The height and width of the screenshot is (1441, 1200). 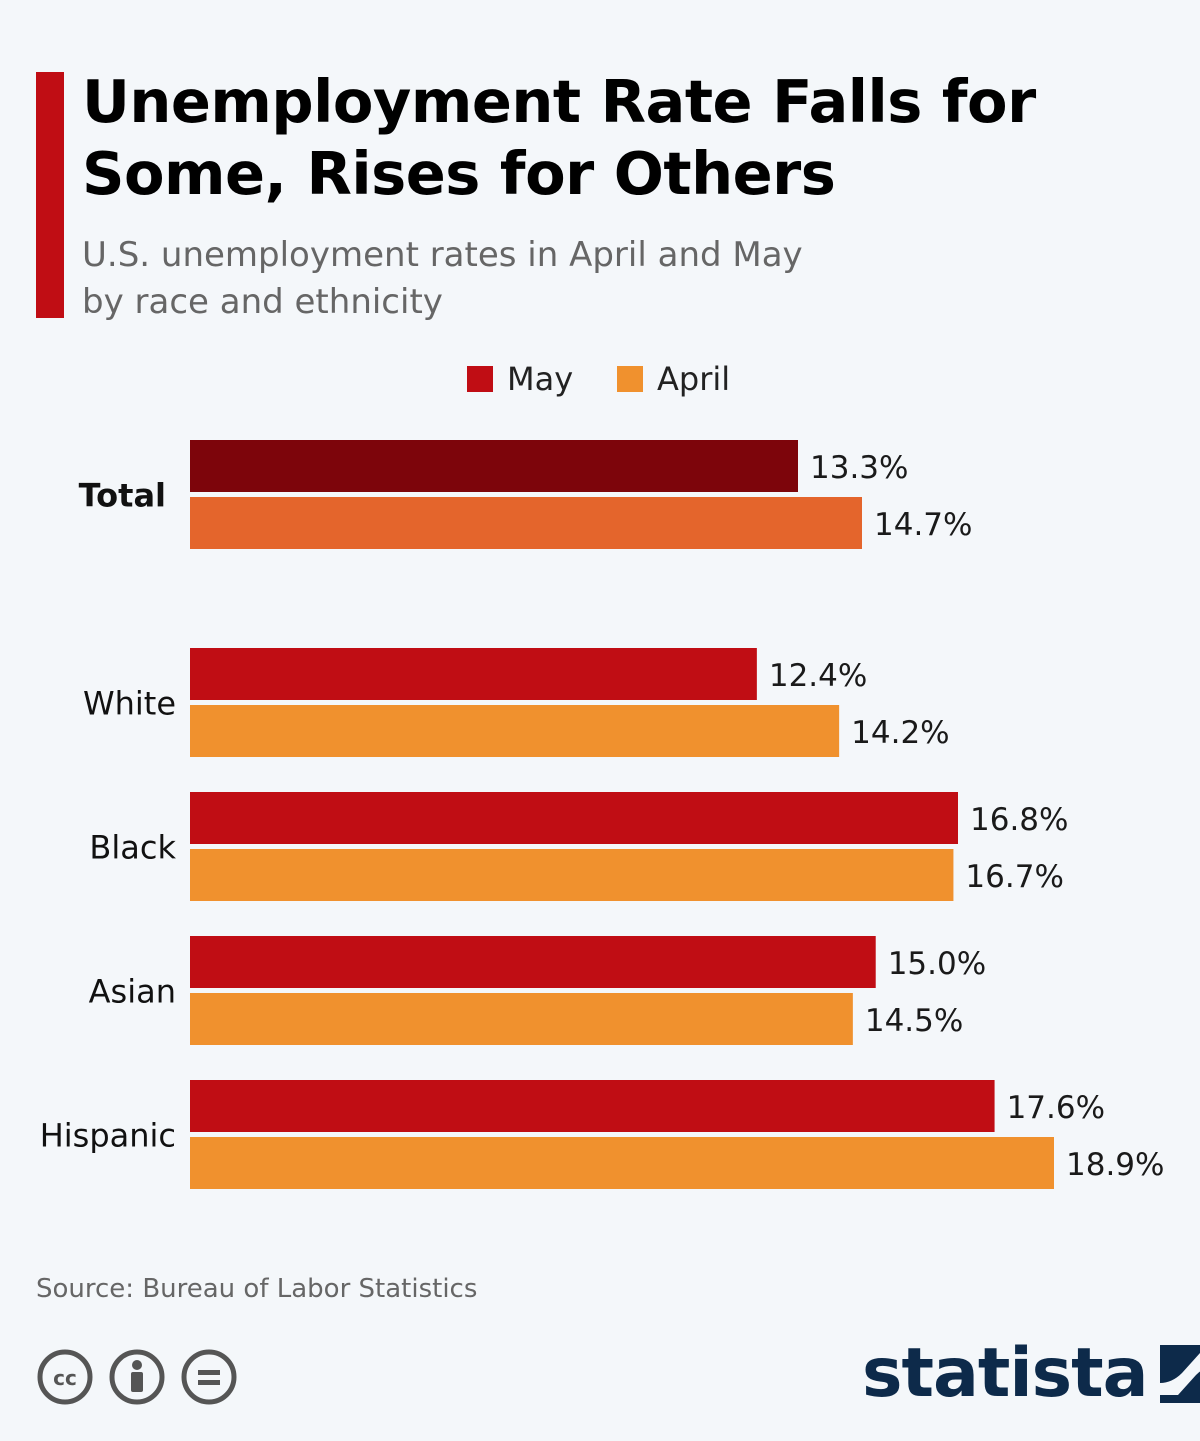 What do you see at coordinates (515, 731) in the screenshot?
I see `bar-april-white` at bounding box center [515, 731].